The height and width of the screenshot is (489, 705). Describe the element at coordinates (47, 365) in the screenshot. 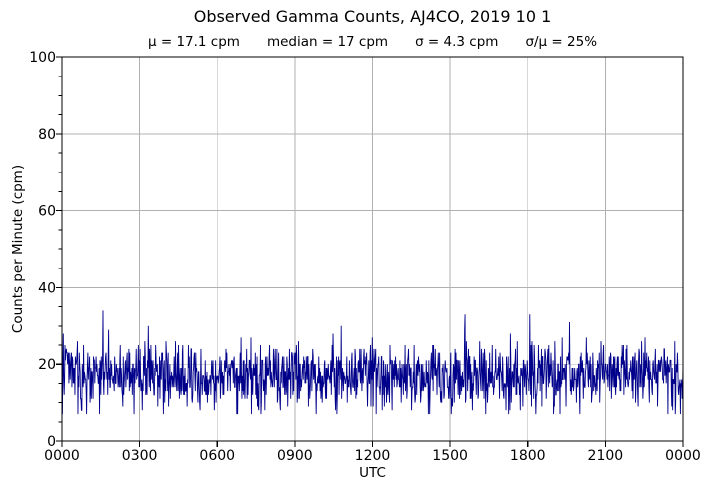

I see `y-tick-label: 20` at that location.